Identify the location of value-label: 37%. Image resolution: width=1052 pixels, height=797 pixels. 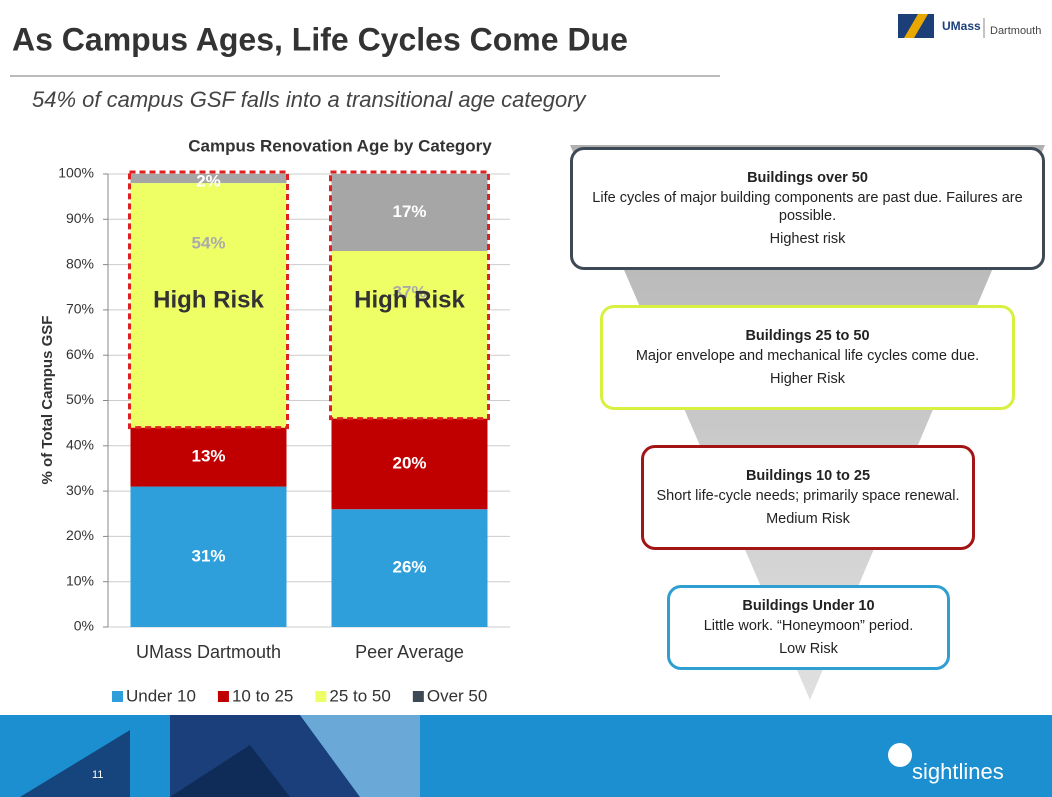
(409, 291).